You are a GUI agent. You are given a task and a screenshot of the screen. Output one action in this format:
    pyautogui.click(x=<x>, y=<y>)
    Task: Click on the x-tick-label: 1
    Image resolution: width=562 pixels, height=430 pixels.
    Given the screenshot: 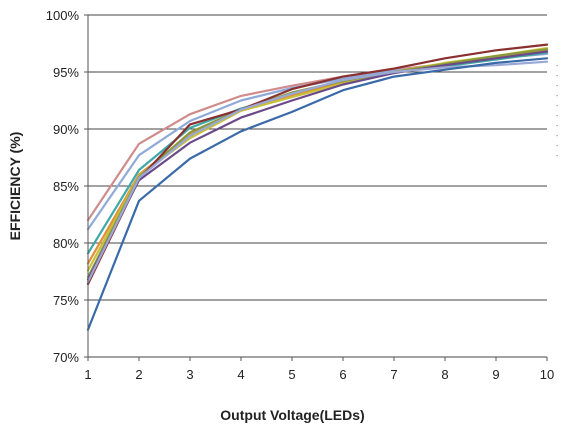 What is the action you would take?
    pyautogui.click(x=87, y=374)
    